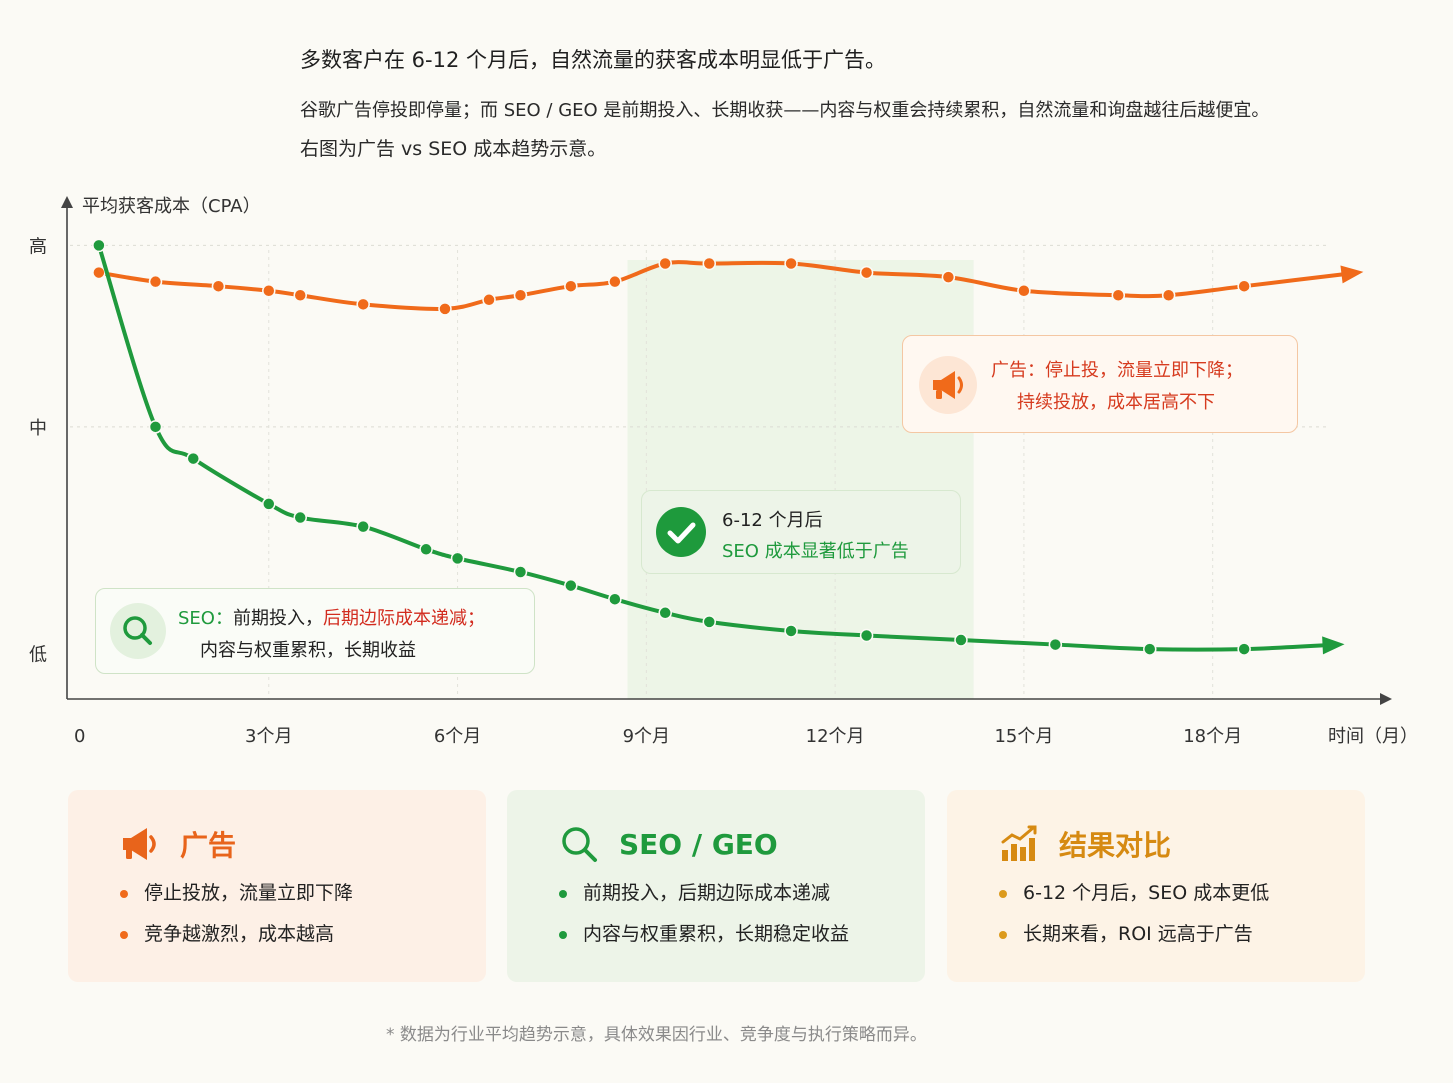  Describe the element at coordinates (1373, 736) in the screenshot. I see `x-axis-label: 时间（月）` at that location.